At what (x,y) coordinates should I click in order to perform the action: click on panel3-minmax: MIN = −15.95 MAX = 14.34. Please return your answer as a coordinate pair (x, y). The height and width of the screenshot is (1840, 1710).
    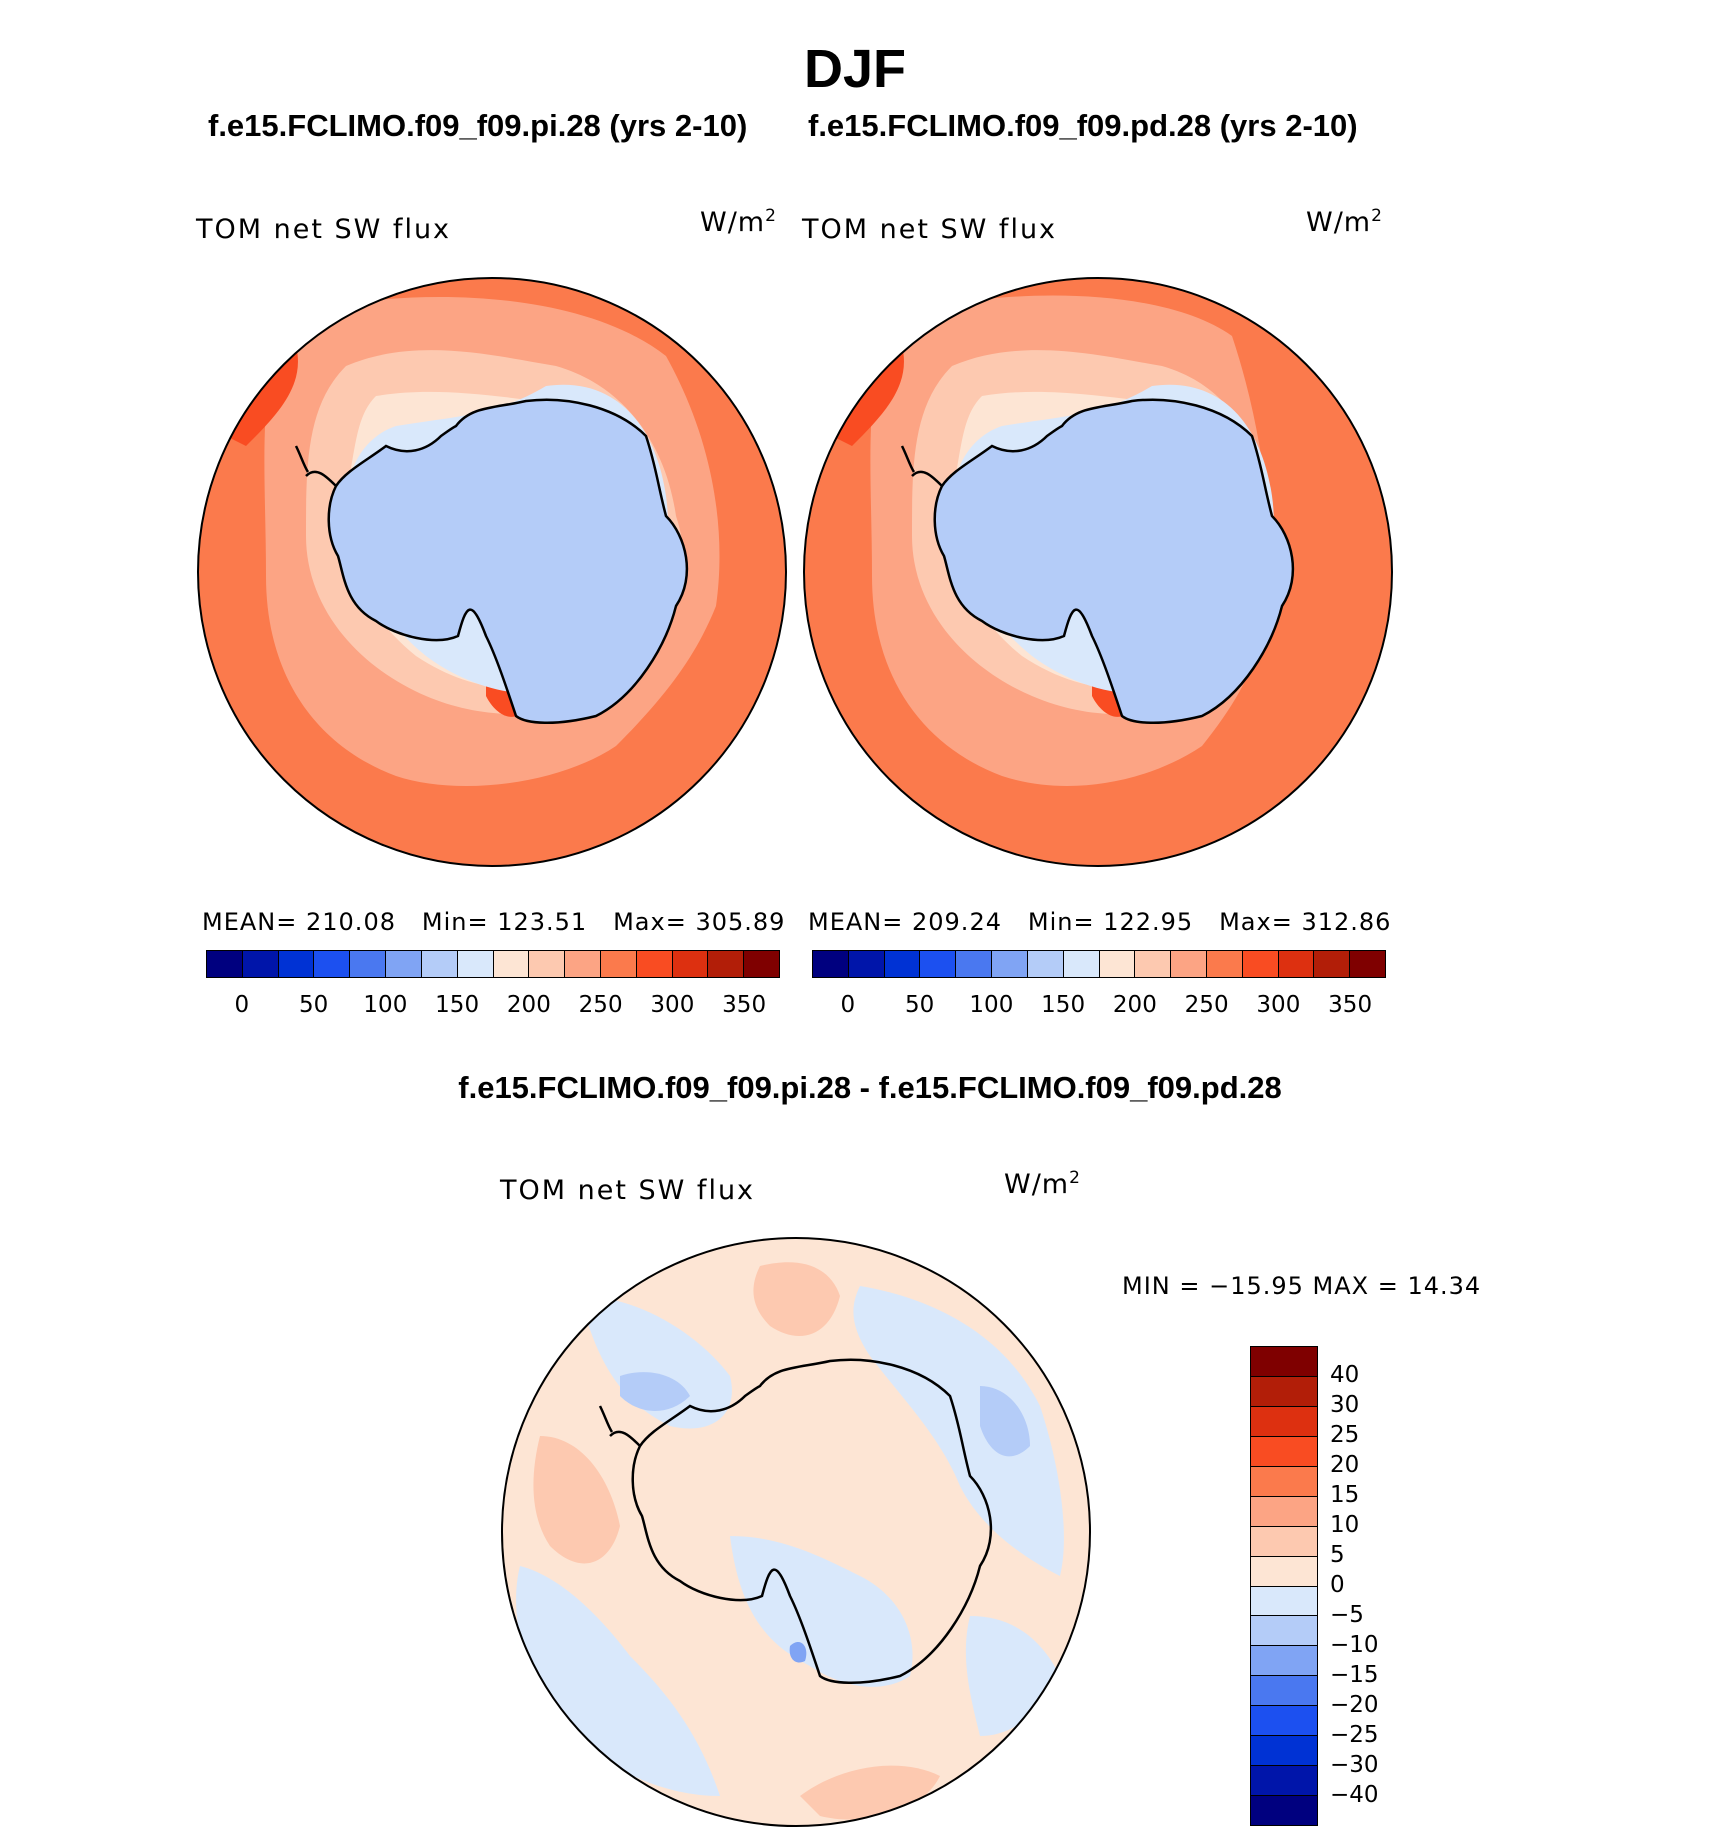
    Looking at the image, I should click on (1302, 1286).